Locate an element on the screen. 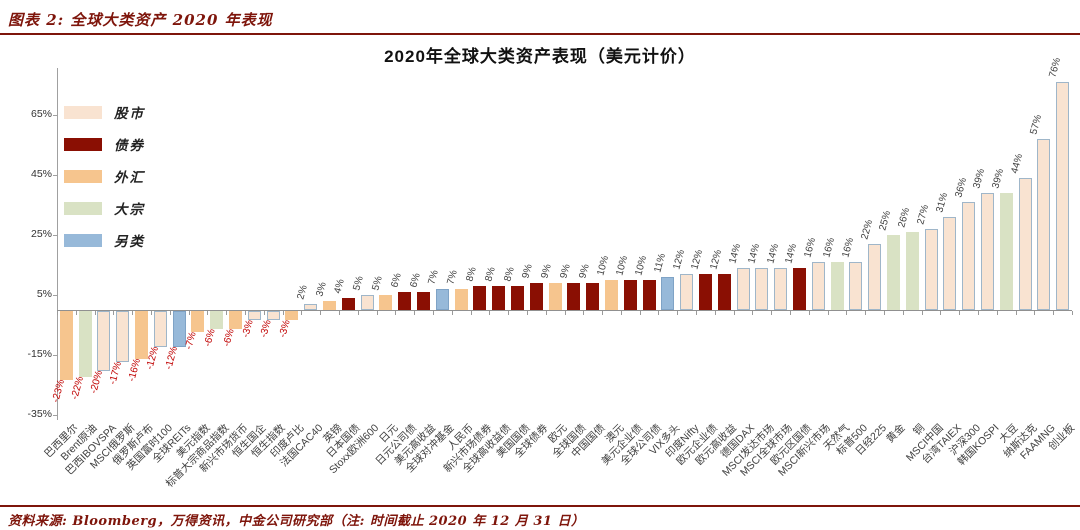 This screenshot has height=530, width=1080. bar-value-label: 11% is located at coordinates (660, 263).